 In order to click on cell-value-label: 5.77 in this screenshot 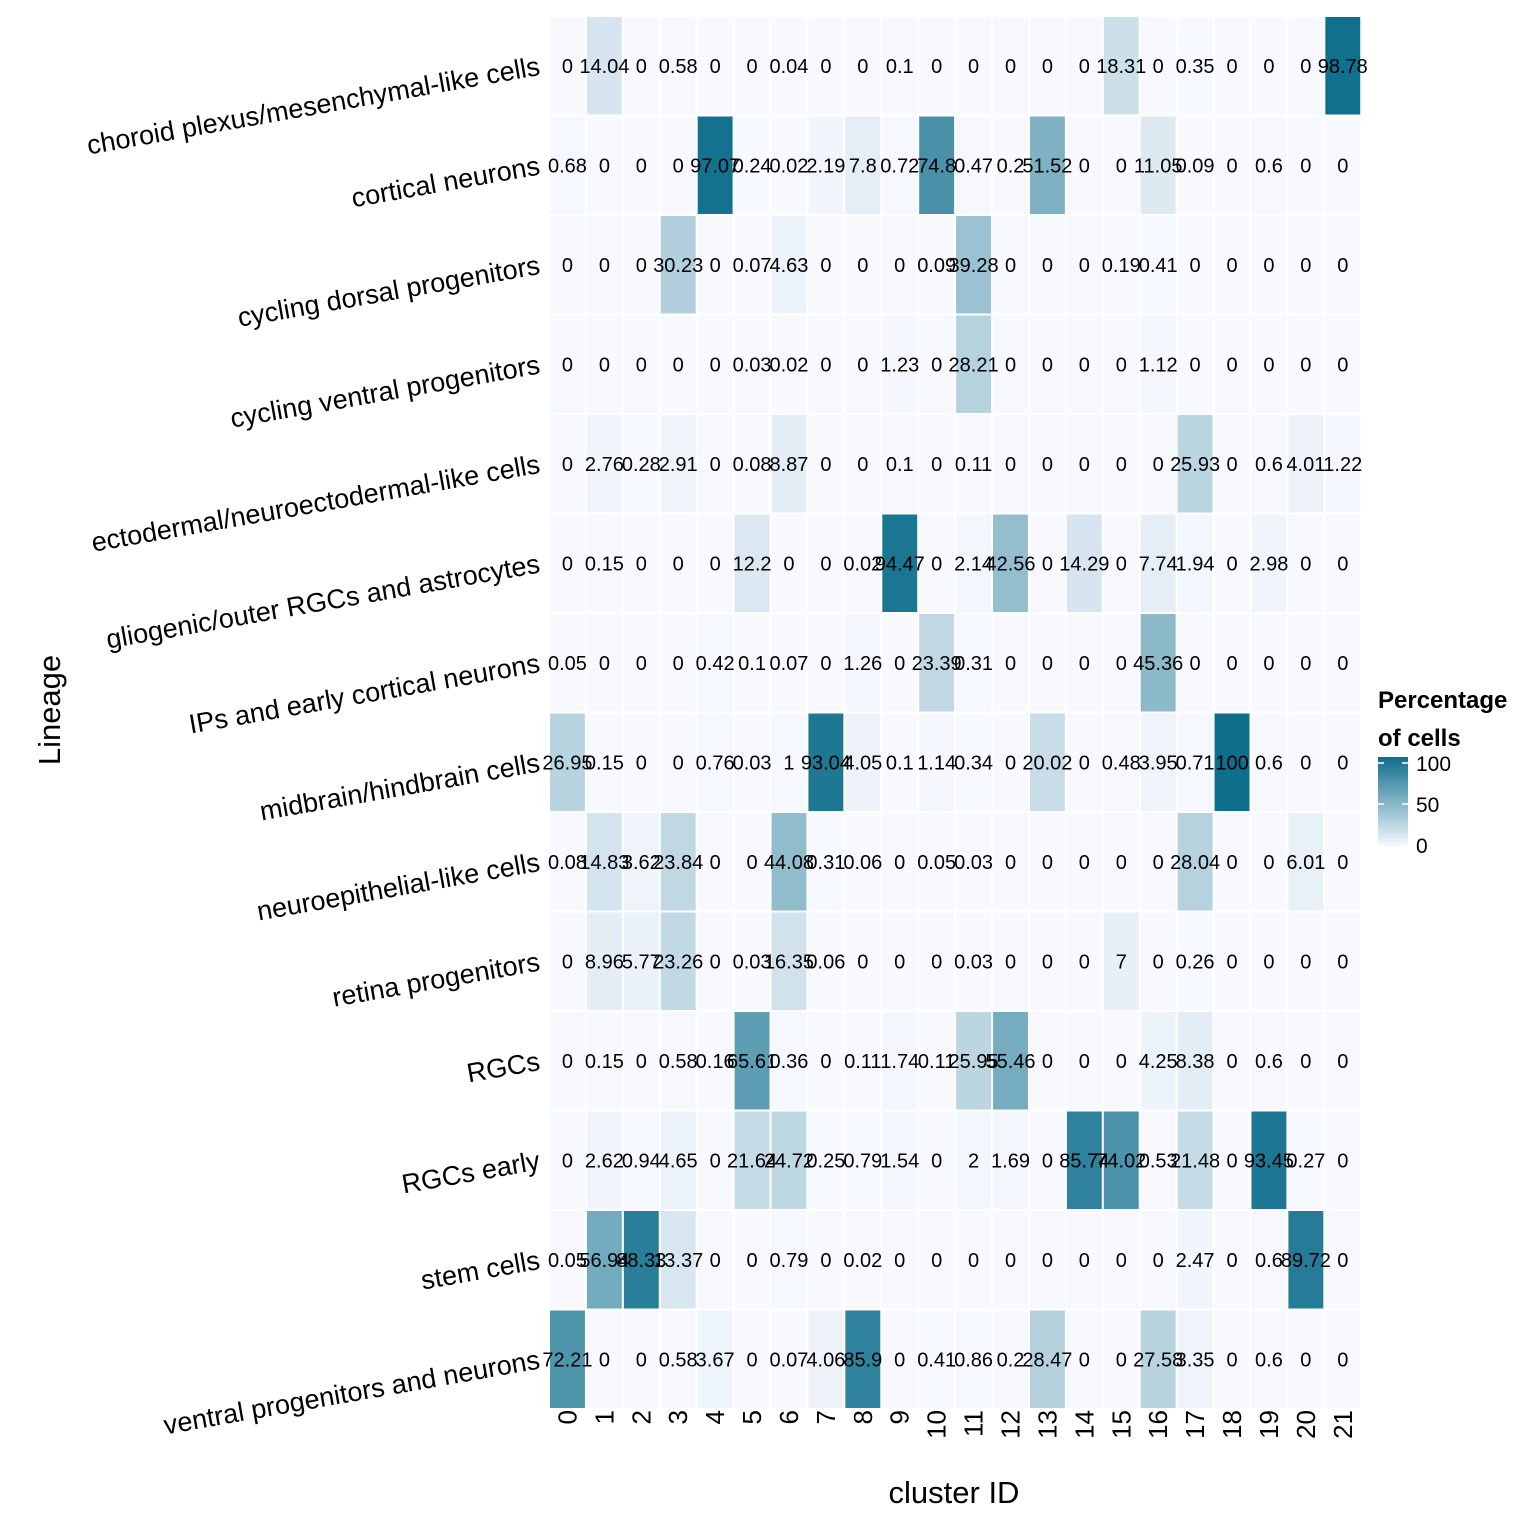, I will do `click(641, 962)`.